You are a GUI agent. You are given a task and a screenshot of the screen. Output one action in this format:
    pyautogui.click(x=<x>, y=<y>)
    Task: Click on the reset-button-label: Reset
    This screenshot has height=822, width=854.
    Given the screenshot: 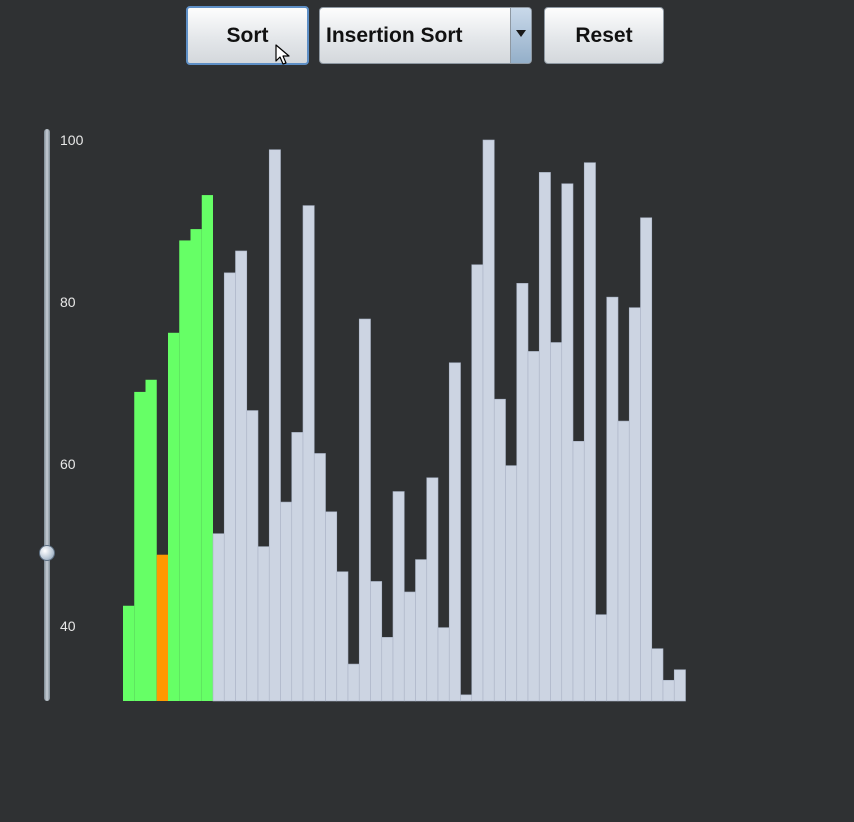 What is the action you would take?
    pyautogui.click(x=604, y=35)
    